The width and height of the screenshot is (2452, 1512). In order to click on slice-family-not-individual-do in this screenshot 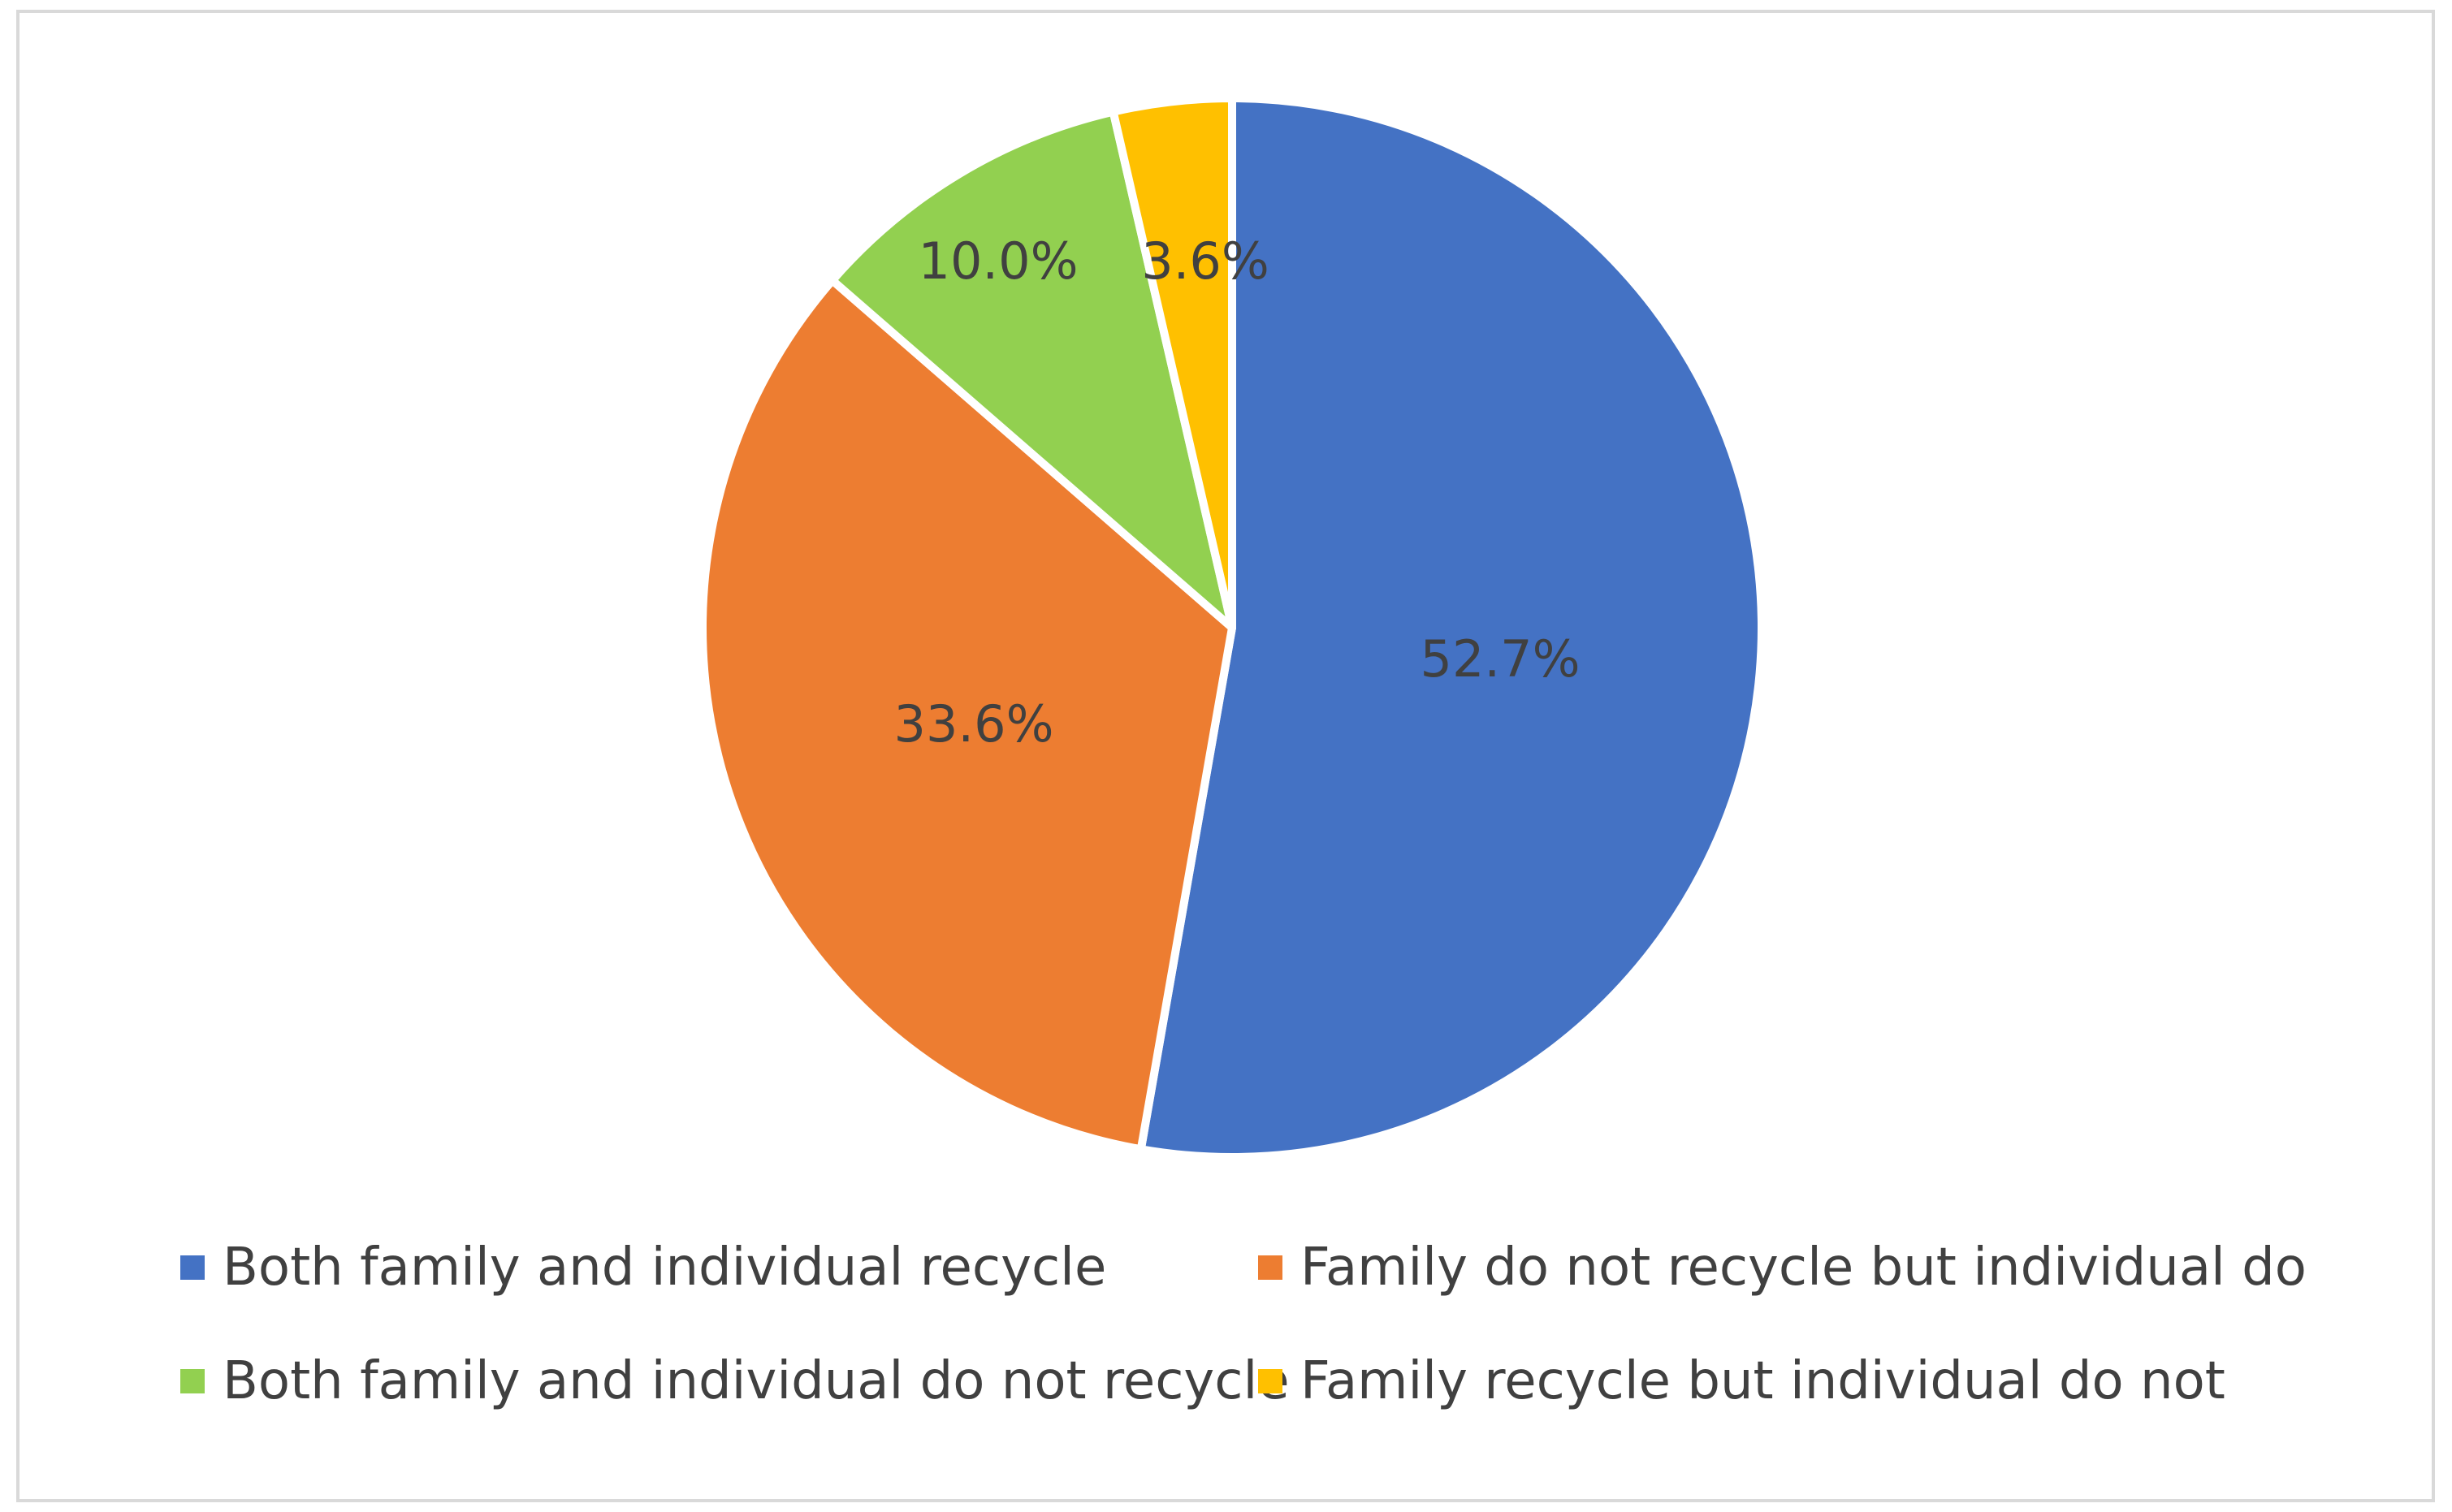, I will do `click(967, 715)`.